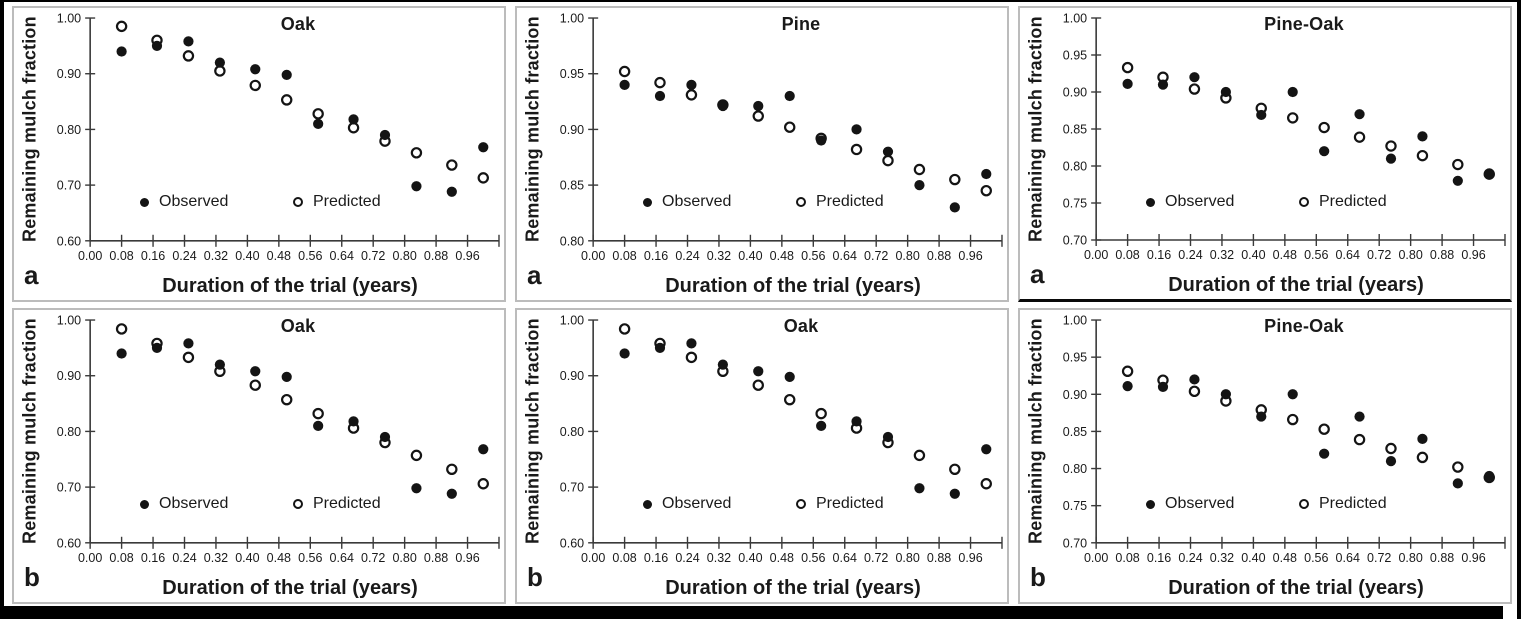 Image resolution: width=1521 pixels, height=619 pixels. I want to click on x-tick-label: 0.72, so click(1379, 558).